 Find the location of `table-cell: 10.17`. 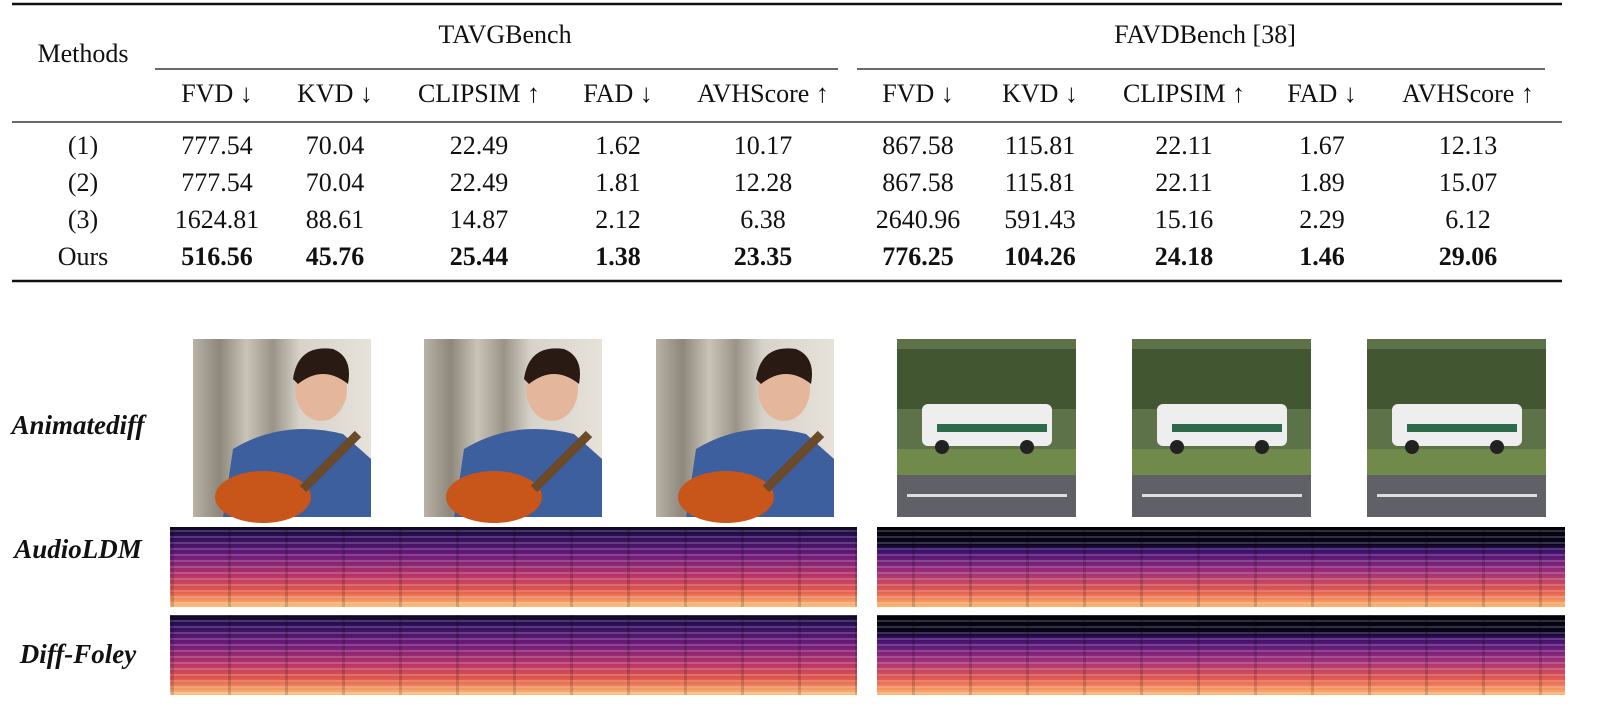

table-cell: 10.17 is located at coordinates (763, 145).